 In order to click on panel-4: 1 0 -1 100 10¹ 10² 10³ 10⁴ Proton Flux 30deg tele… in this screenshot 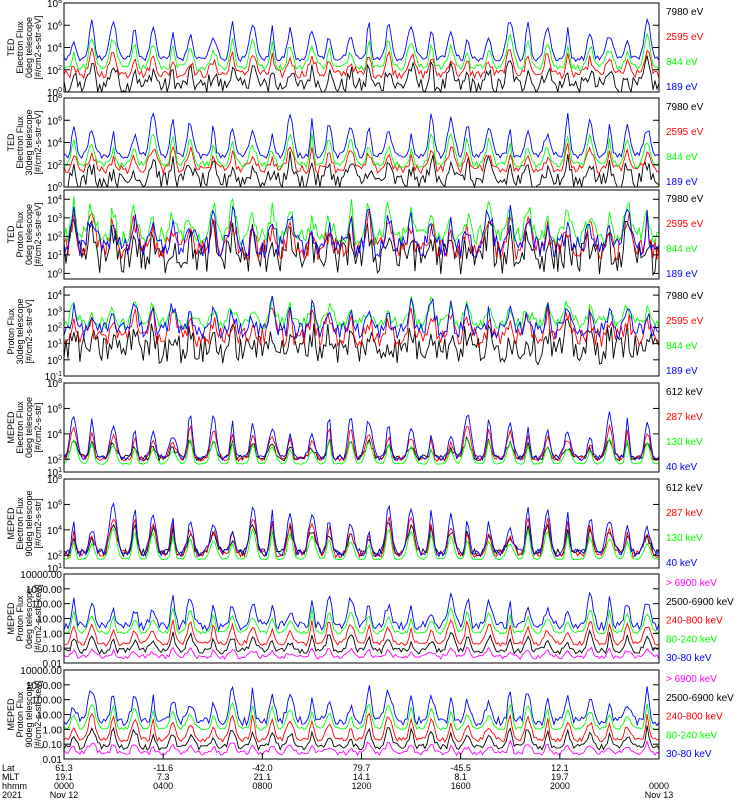, I will do `click(355, 334)`.